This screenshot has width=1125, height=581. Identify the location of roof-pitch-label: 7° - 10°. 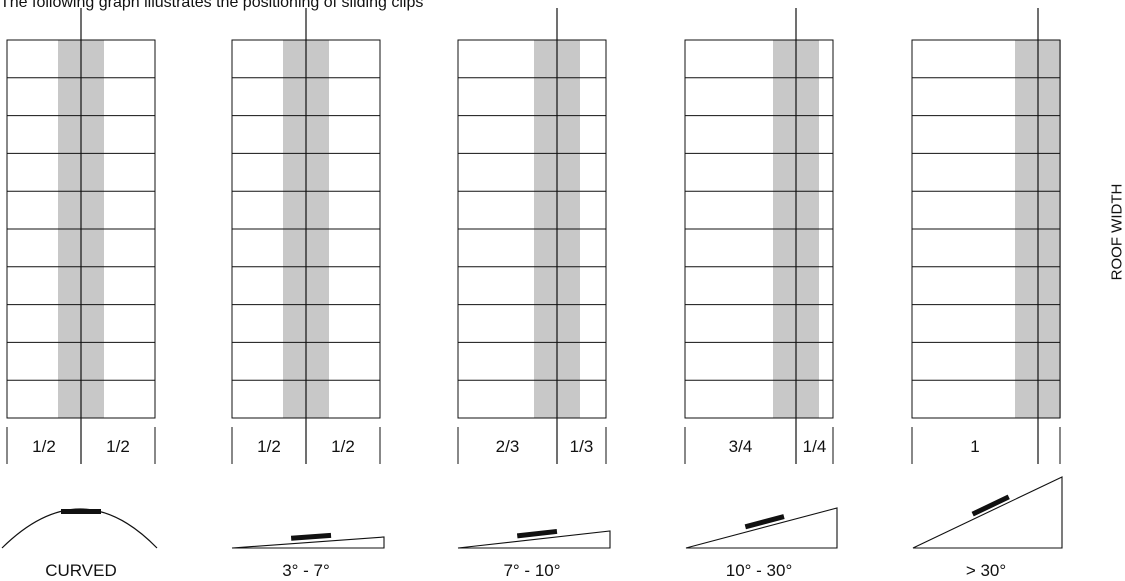
(531, 570).